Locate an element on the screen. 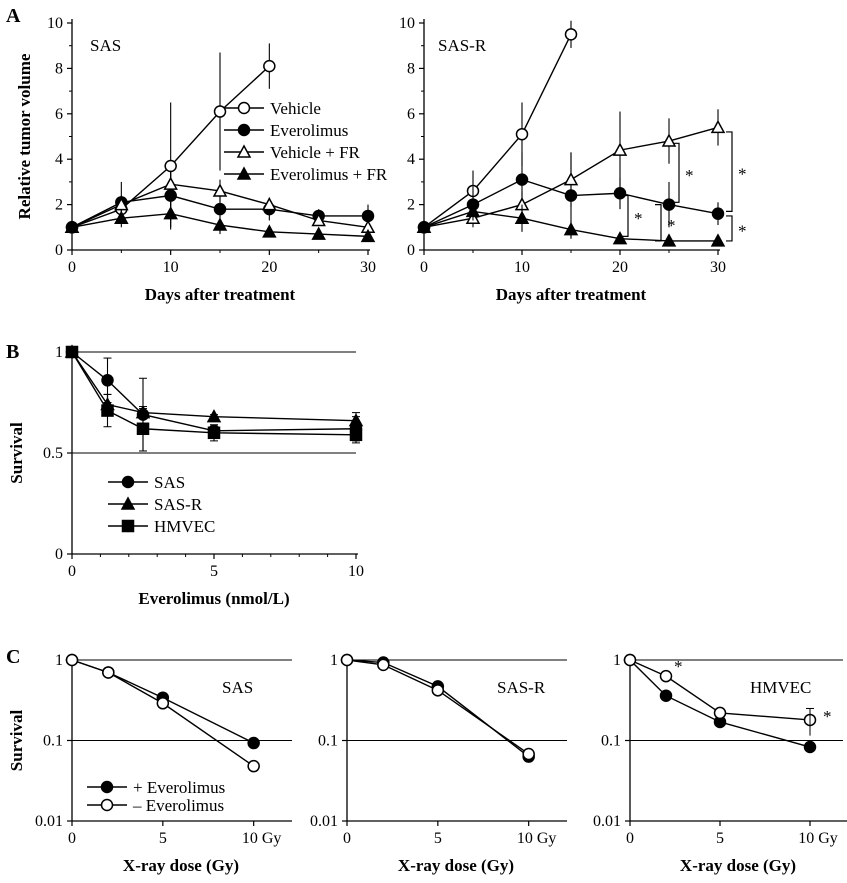 This screenshot has height=883, width=847. y-tick-label: 6 is located at coordinates (411, 114).